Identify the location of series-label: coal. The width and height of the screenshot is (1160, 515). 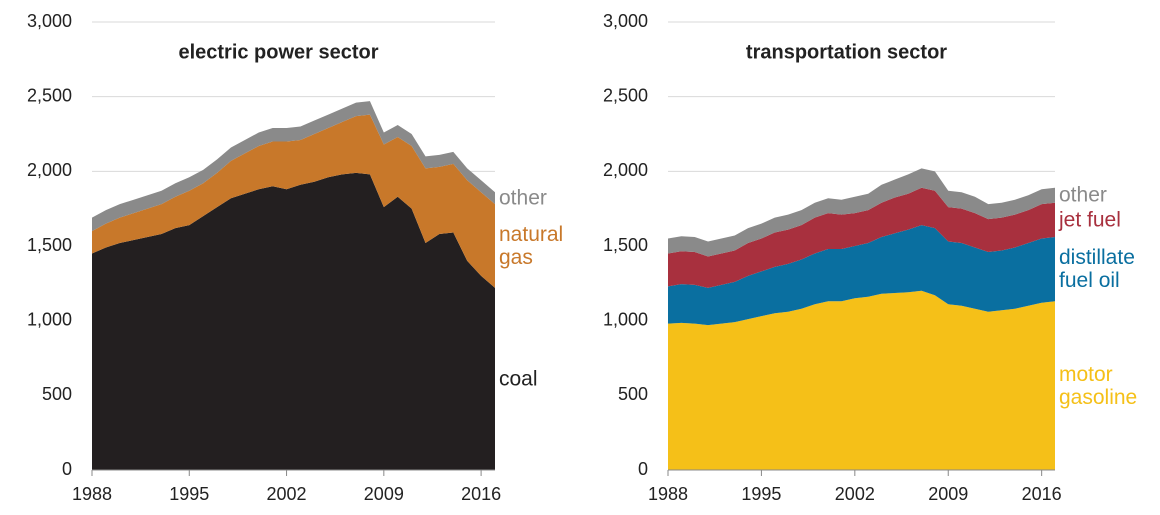
(518, 379).